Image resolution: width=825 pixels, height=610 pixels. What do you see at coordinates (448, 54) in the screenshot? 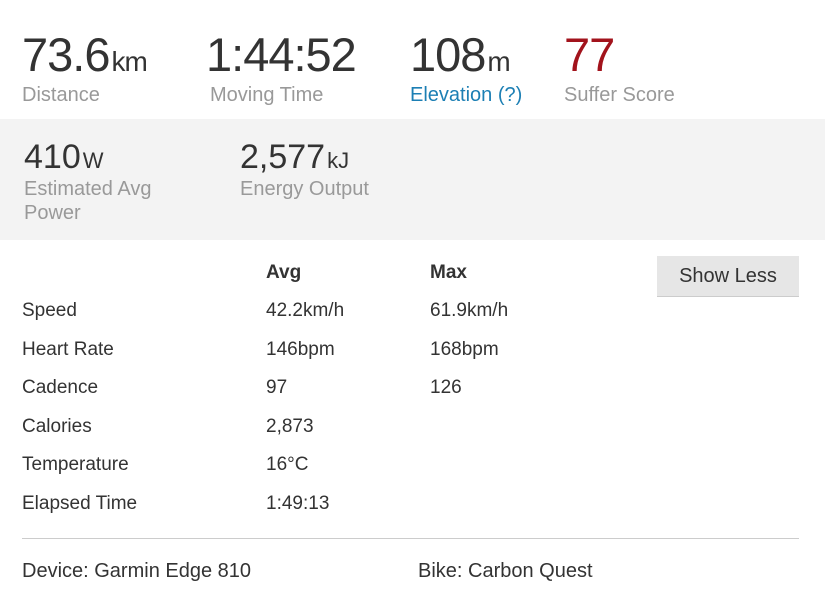
I see `elevation-value: 108` at bounding box center [448, 54].